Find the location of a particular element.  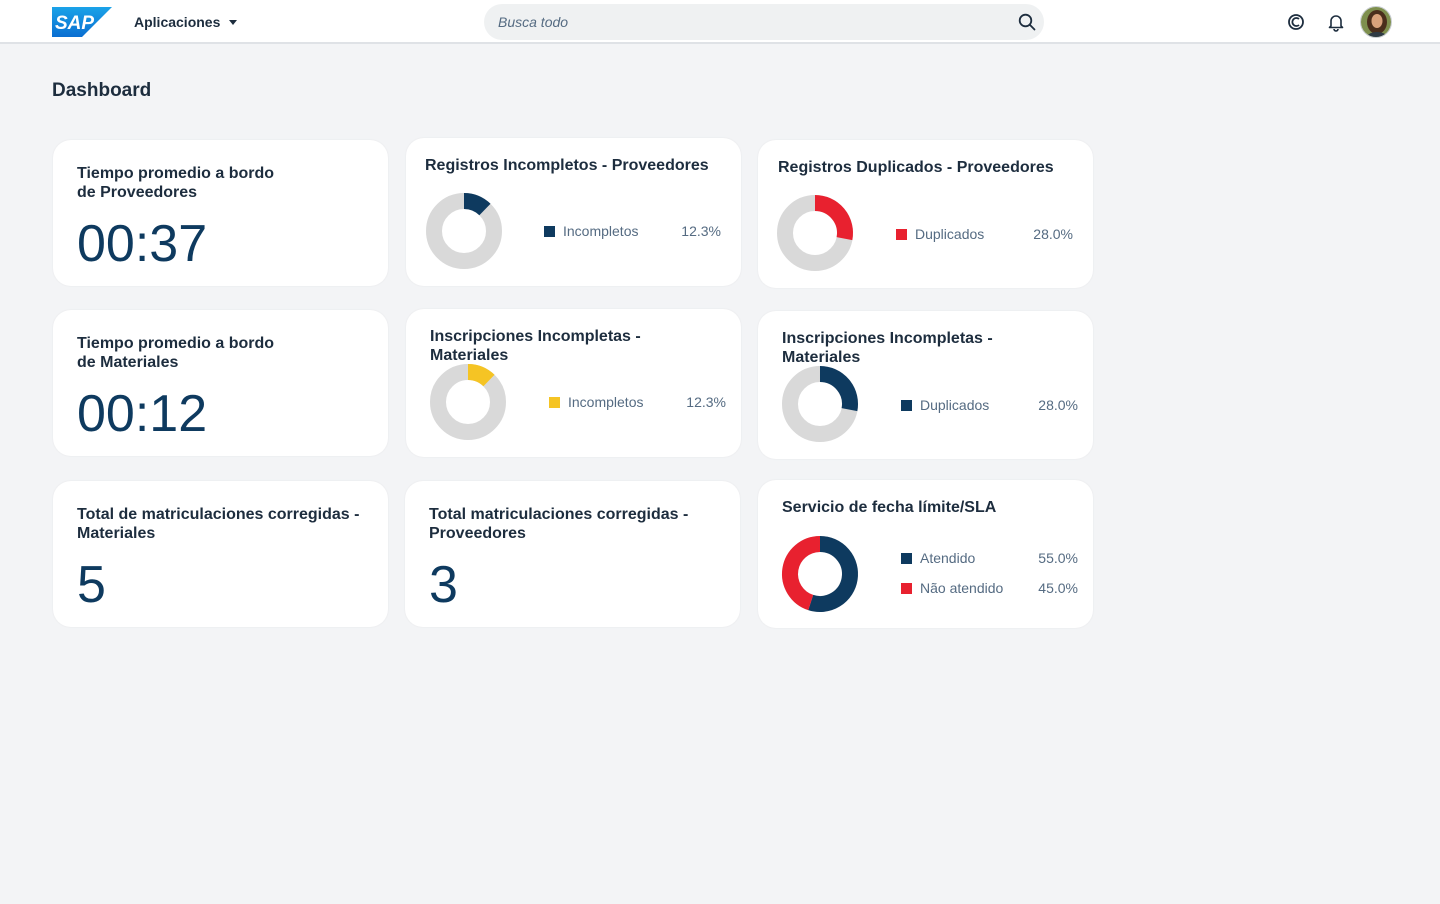

card-title: Registros Duplicados - Proveedores is located at coordinates (916, 167).